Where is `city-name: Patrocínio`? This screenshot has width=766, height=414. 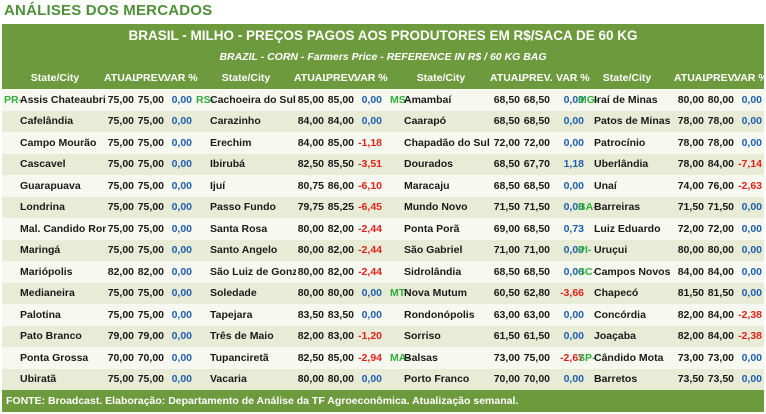 city-name: Patrocínio is located at coordinates (620, 142).